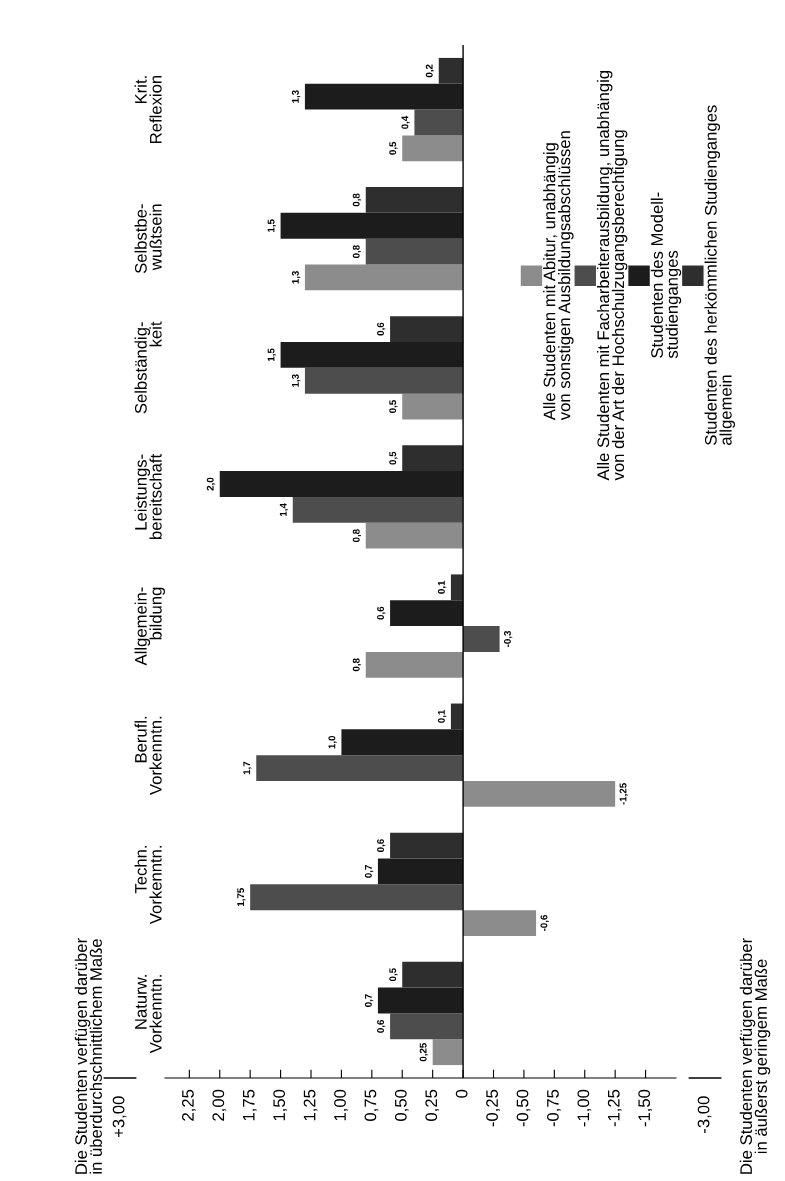  I want to click on data-label: -0,3, so click(508, 638).